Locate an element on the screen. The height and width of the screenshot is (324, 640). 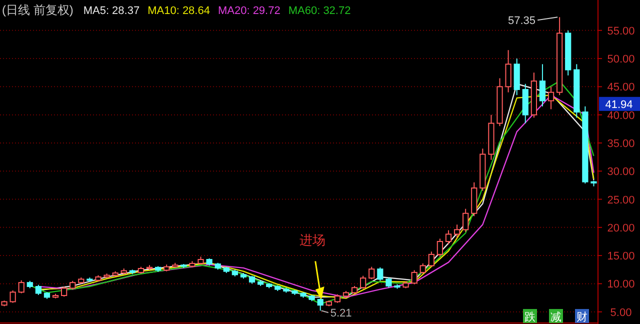
chart-title: (日线 前复权) is located at coordinates (38, 10).